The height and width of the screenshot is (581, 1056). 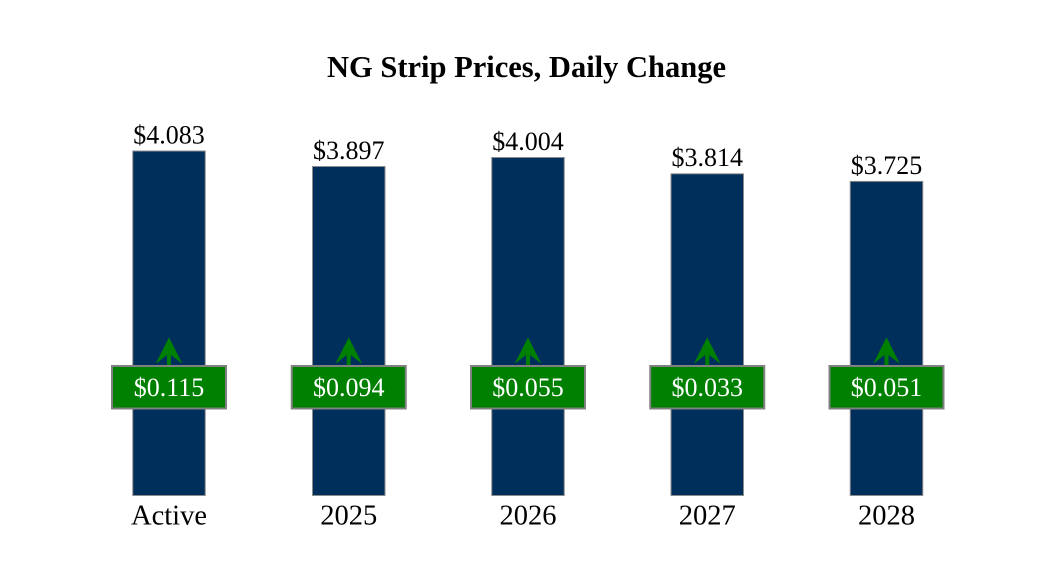 What do you see at coordinates (886, 516) in the screenshot?
I see `svg-text: 2028` at bounding box center [886, 516].